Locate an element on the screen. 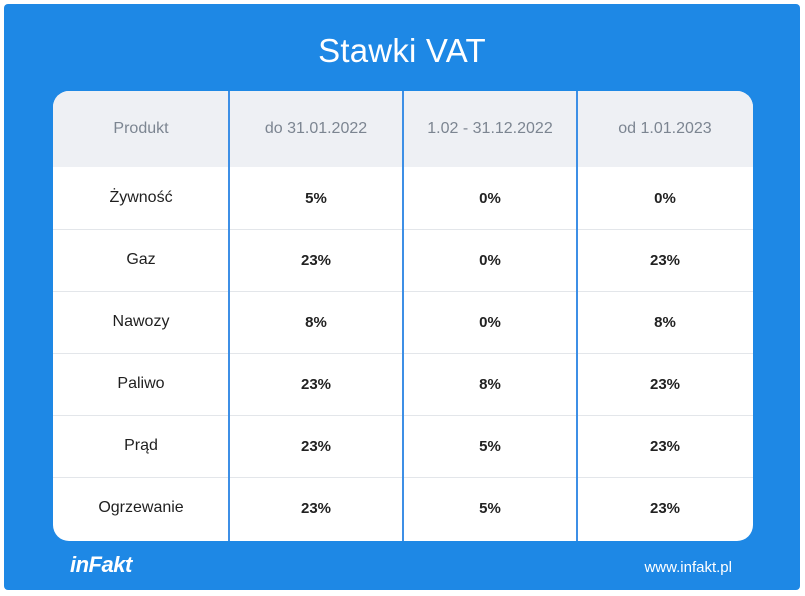 This screenshot has width=805, height=596. header-cell: 1.02 - 31.12.2022 is located at coordinates (490, 128).